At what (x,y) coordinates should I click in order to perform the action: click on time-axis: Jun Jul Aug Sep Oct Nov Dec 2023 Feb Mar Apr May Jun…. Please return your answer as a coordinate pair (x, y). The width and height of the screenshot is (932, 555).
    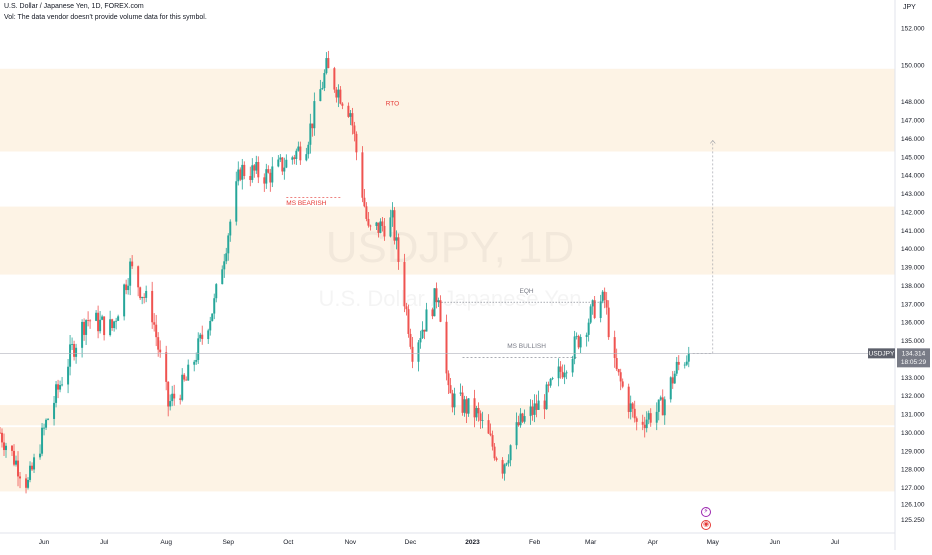
    Looking at the image, I should click on (439, 542).